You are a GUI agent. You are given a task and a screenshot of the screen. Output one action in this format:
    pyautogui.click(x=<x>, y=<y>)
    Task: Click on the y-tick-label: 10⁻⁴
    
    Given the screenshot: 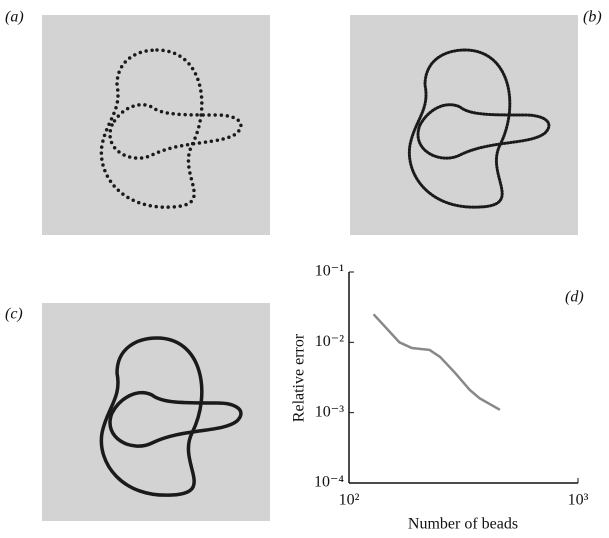 What is the action you would take?
    pyautogui.click(x=329, y=482)
    